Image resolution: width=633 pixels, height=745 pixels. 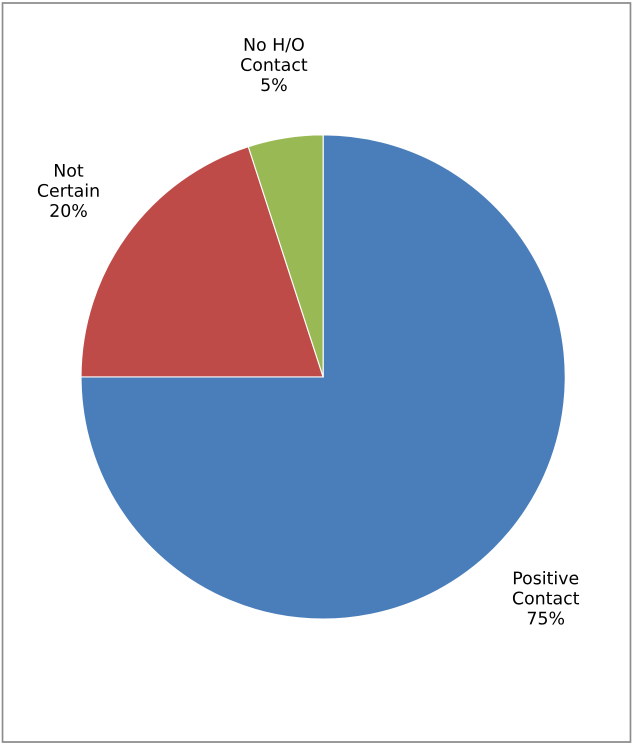 I want to click on data-label: 20%, so click(x=68, y=211).